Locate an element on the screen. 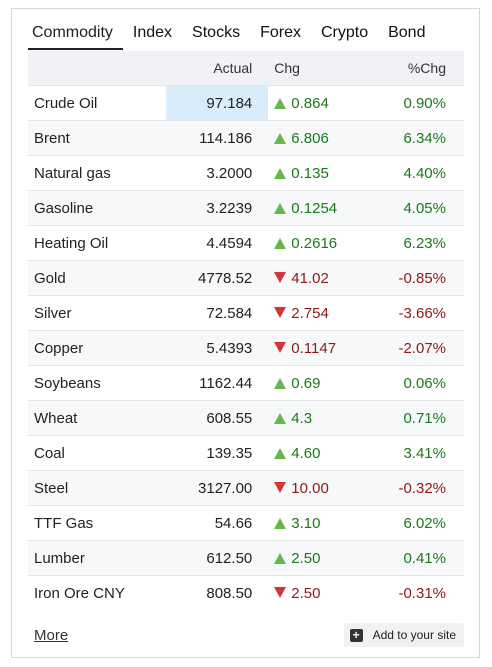 The image size is (492, 667). table-row: TTF Gas 54.66 3.10 6.02% is located at coordinates (246, 523).